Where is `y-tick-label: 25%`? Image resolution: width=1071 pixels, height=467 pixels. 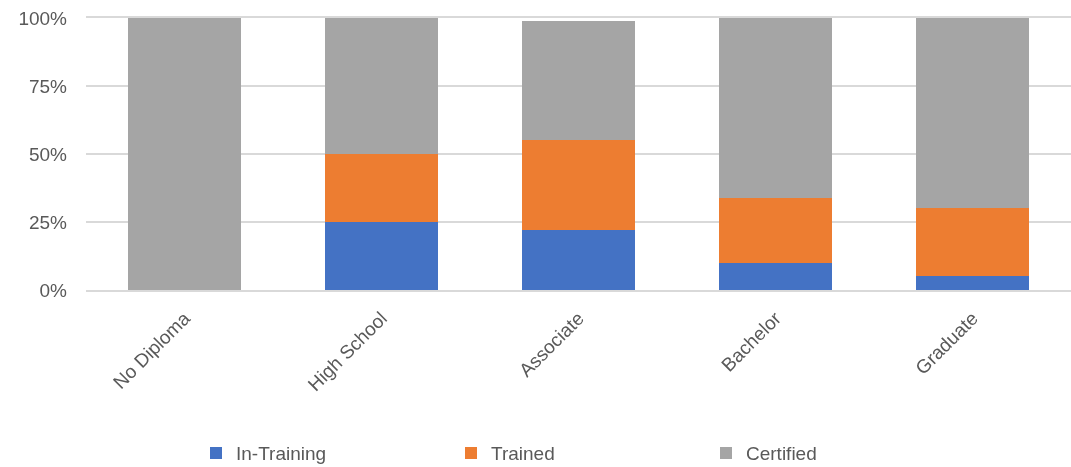
y-tick-label: 25% is located at coordinates (48, 222).